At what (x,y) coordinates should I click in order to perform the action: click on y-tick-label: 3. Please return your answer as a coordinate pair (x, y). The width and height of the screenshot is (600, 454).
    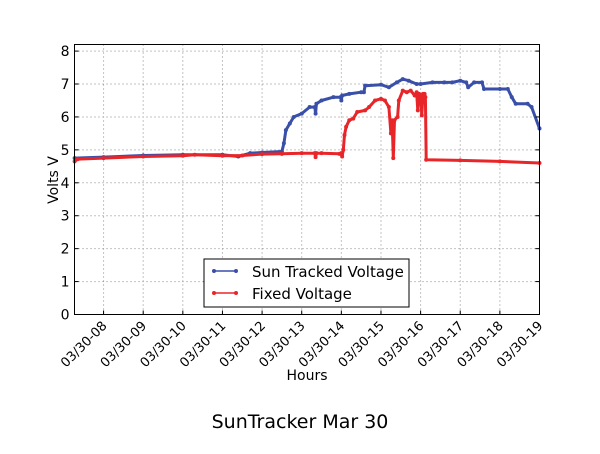
    Looking at the image, I should click on (65, 217).